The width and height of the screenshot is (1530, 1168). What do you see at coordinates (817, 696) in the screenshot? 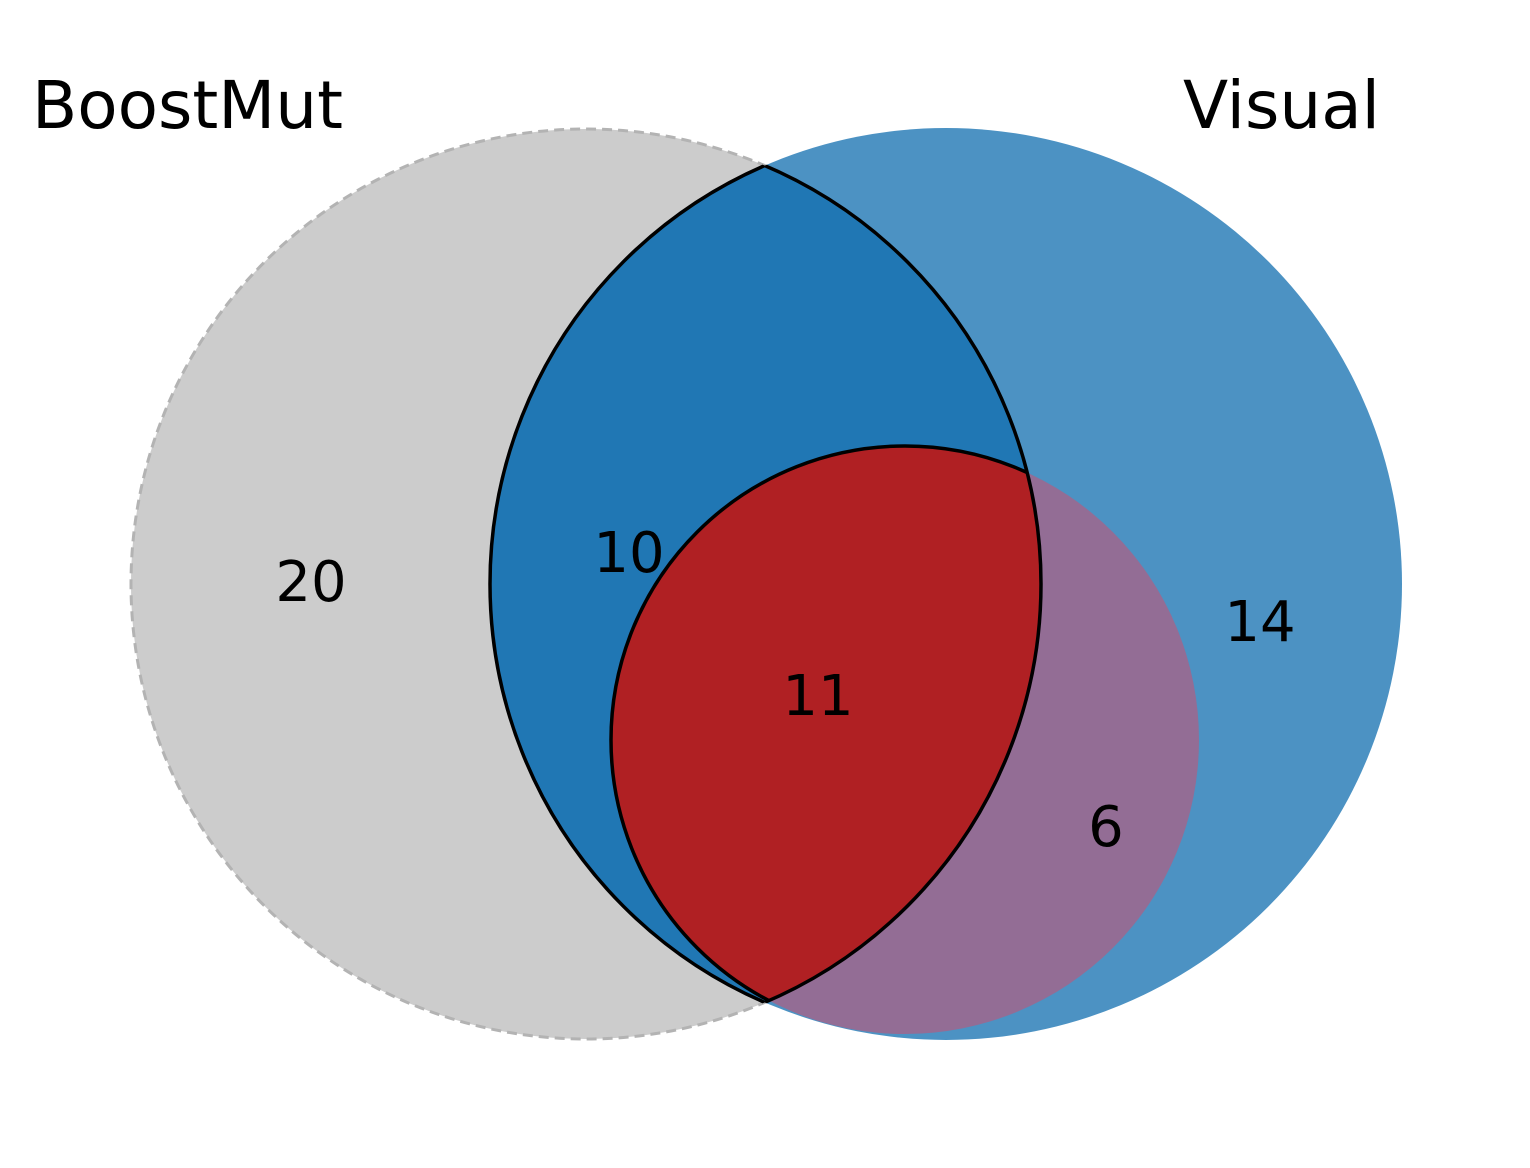
I see `all-three-count: 11` at bounding box center [817, 696].